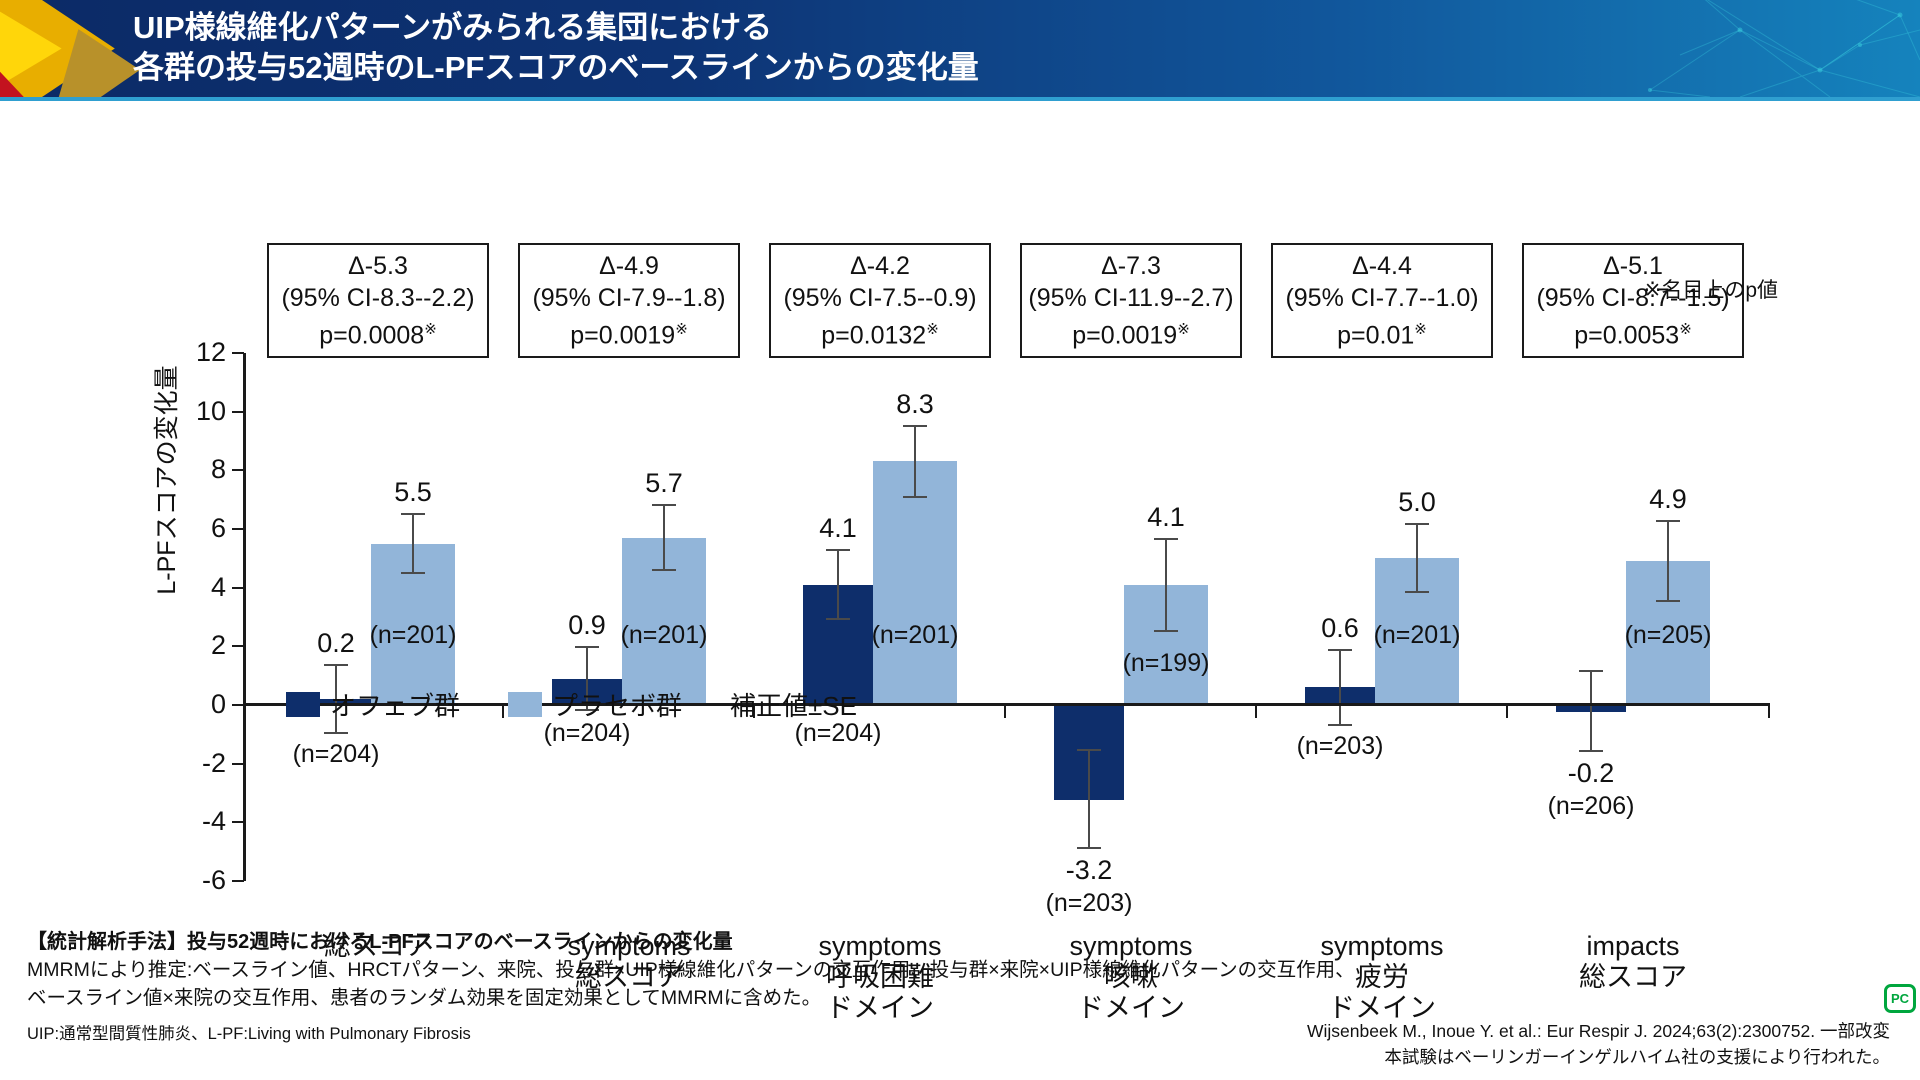 The height and width of the screenshot is (1080, 1920). What do you see at coordinates (629, 298) in the screenshot?
I see `stat-ci: (95% CI-7.9--1.8)` at bounding box center [629, 298].